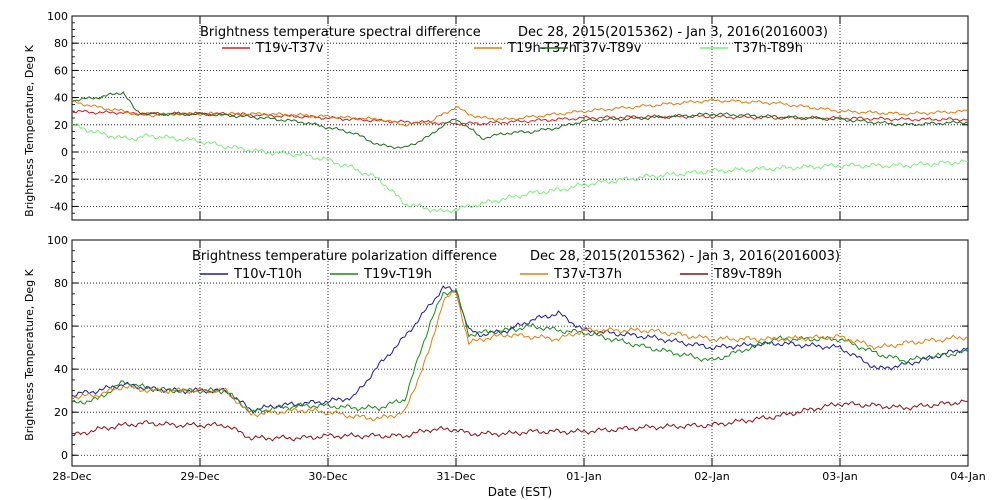  Describe the element at coordinates (61, 283) in the screenshot. I see `polarization-y-tick-label: 80` at that location.